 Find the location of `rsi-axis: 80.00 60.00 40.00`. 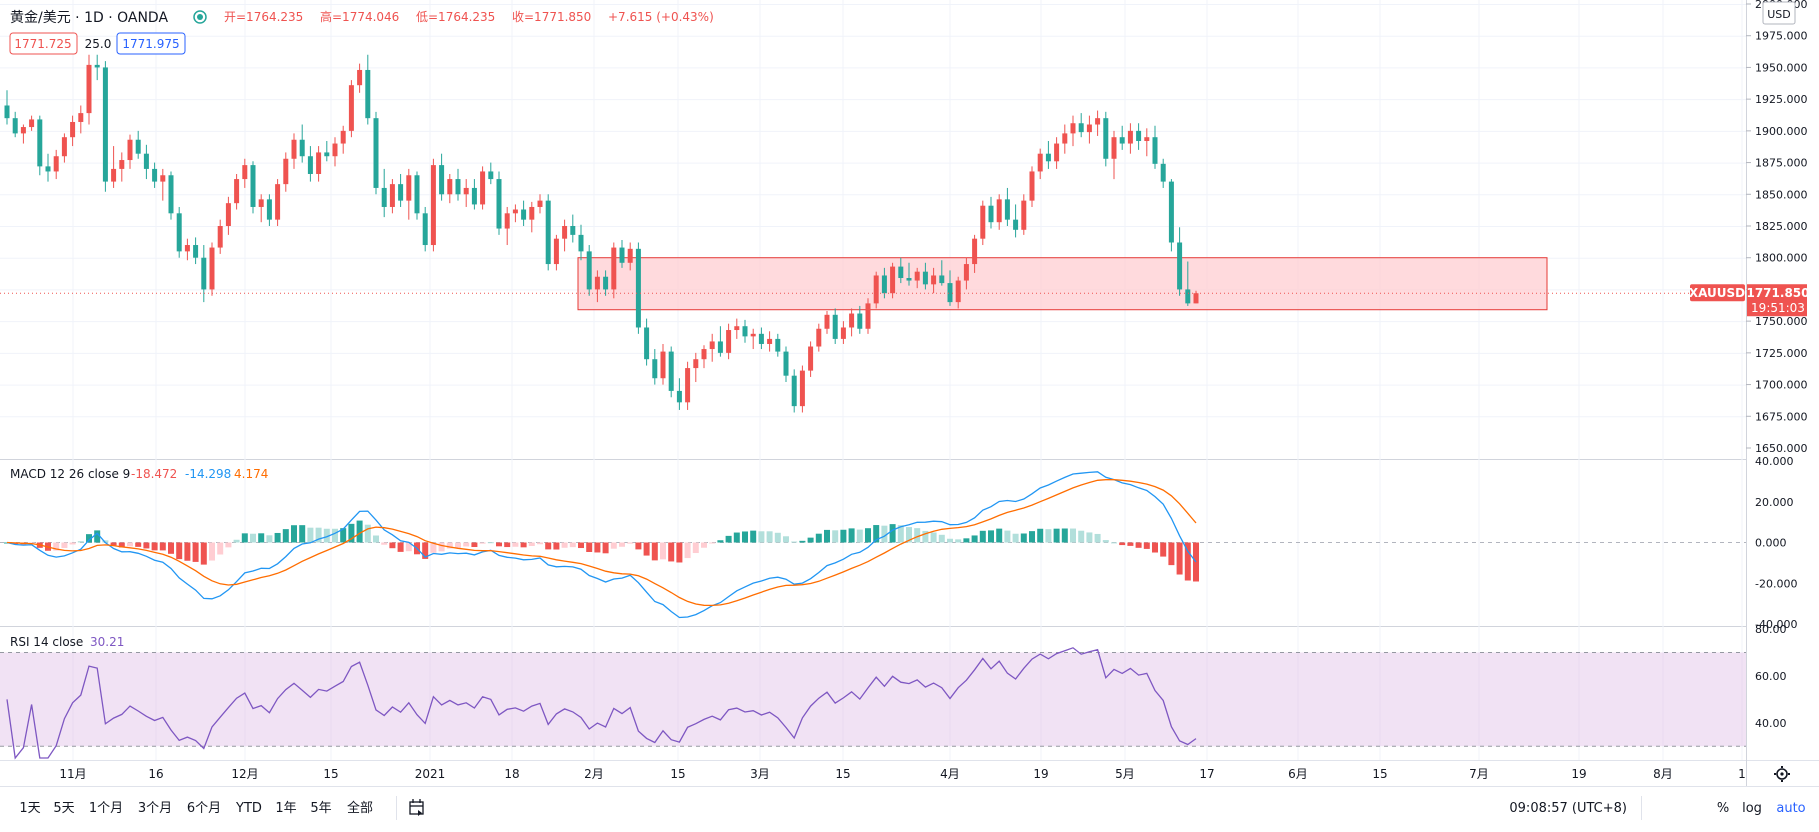

rsi-axis: 80.00 60.00 40.00 is located at coordinates (1771, 676).